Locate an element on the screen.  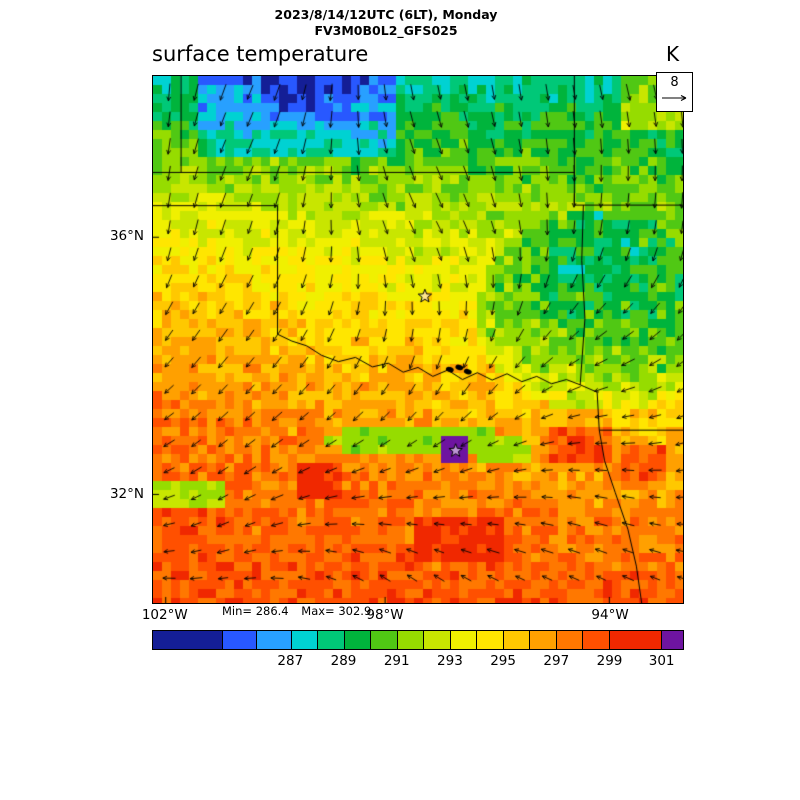
lat-tick-label: 36°N is located at coordinates (126, 235).